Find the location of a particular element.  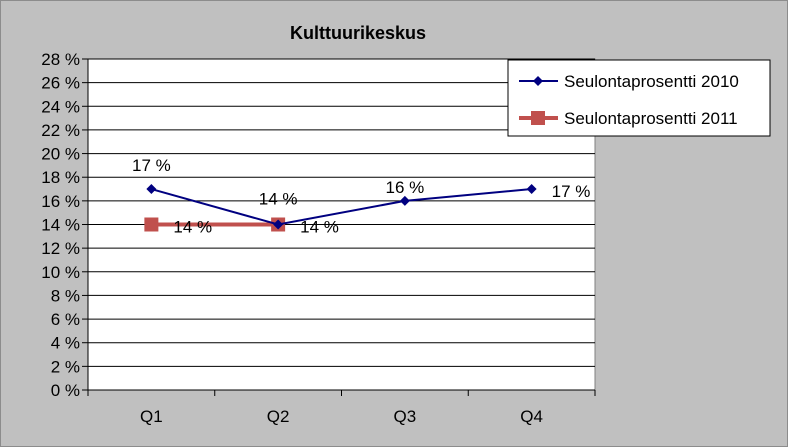

y-tick-label: 18 % is located at coordinates (60, 177).